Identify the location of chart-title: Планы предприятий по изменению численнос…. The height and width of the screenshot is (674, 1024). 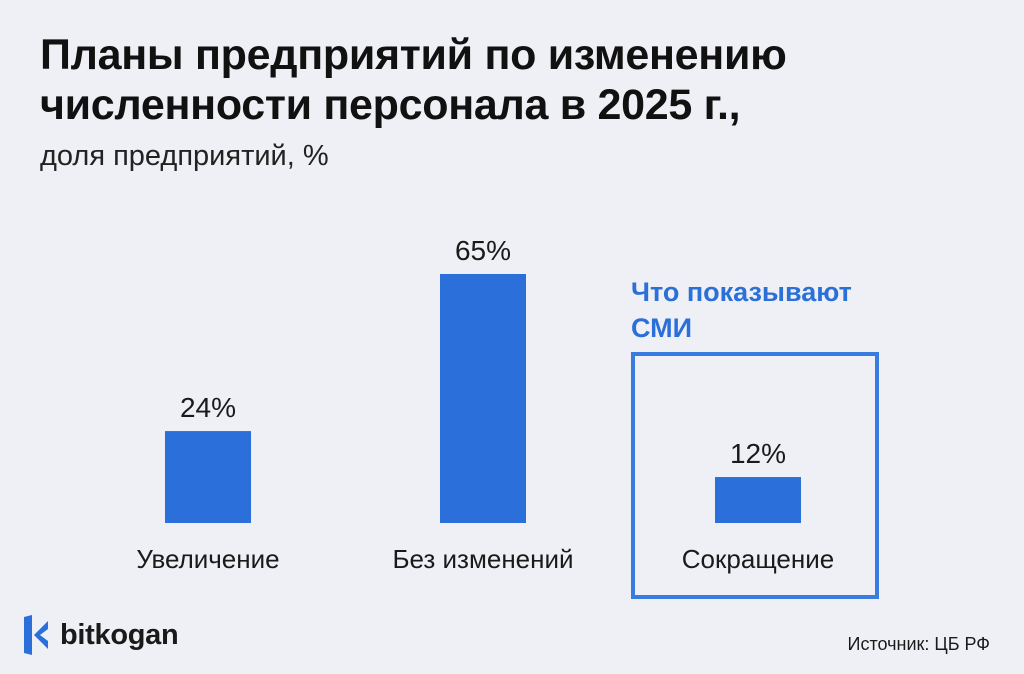
(520, 80).